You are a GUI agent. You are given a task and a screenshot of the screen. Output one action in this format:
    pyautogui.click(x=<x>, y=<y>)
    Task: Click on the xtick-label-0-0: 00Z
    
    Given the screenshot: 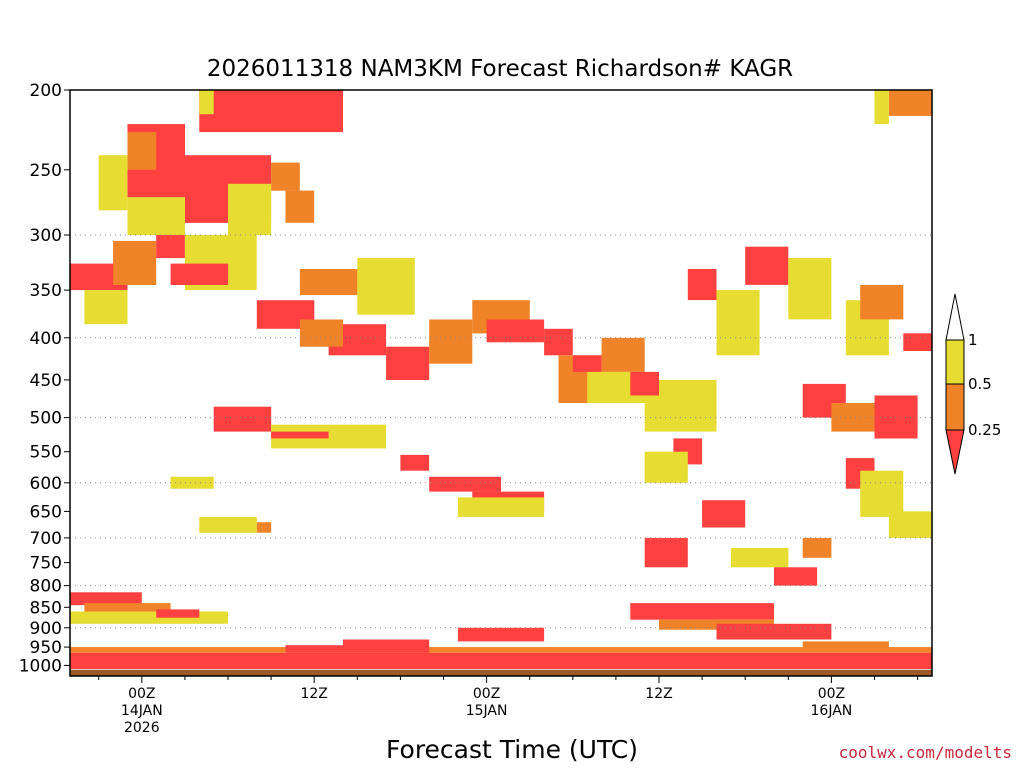 What is the action you would take?
    pyautogui.click(x=141, y=694)
    